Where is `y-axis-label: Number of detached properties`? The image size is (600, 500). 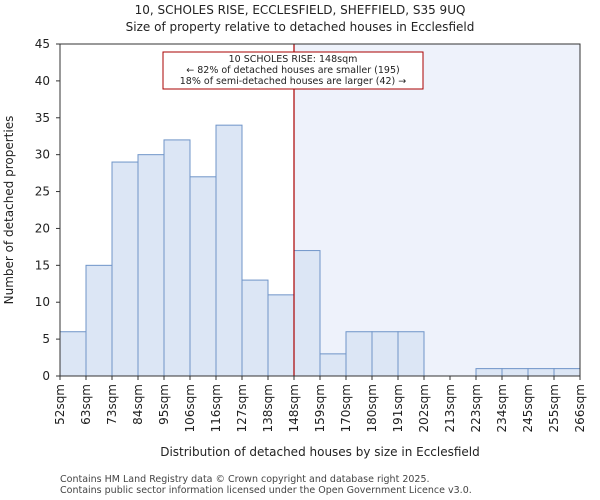 y-axis-label: Number of detached properties is located at coordinates (9, 210).